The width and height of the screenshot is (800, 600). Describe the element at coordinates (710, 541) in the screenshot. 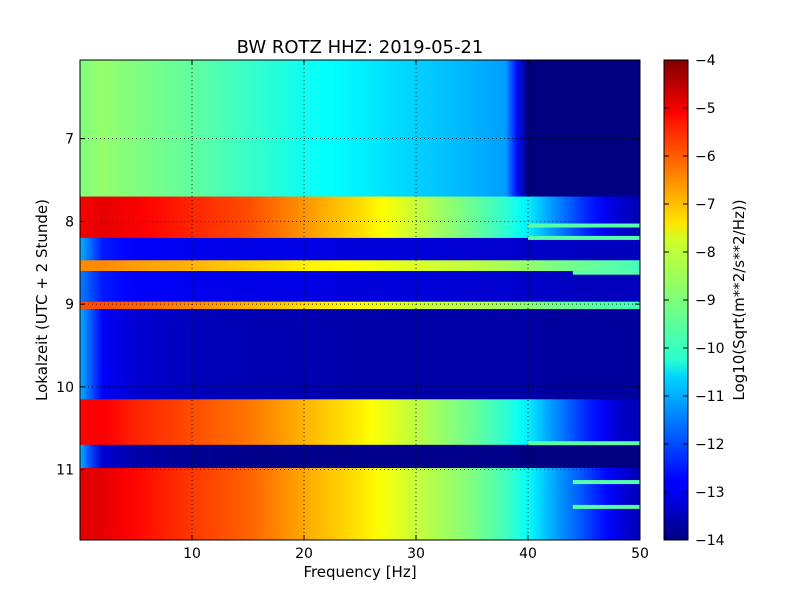

I see `colorbar-tick-label: −14` at that location.